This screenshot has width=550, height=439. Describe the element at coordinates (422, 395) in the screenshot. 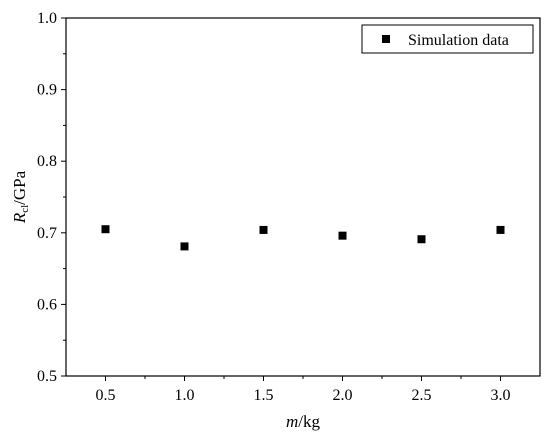

I see `x-tick-label: 2.5` at that location.